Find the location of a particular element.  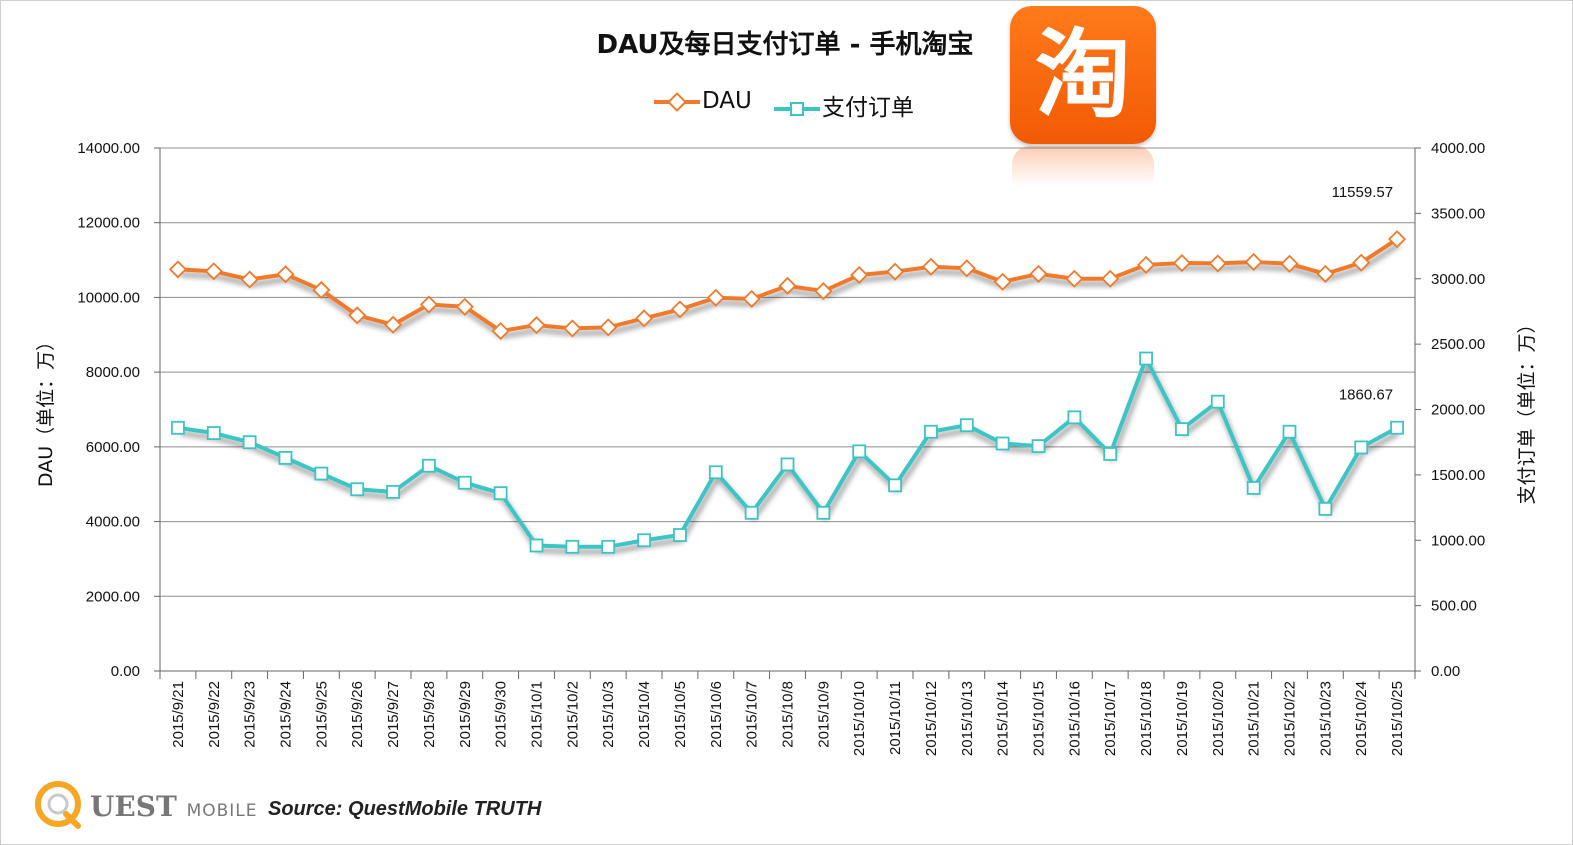

legend-orders-label: 支付订单 is located at coordinates (868, 108).